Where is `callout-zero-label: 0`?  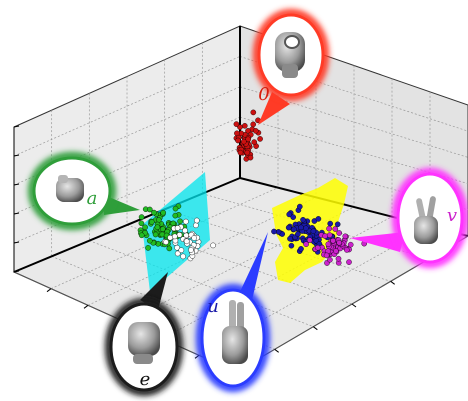
callout-zero-label: 0 is located at coordinates (263, 94).